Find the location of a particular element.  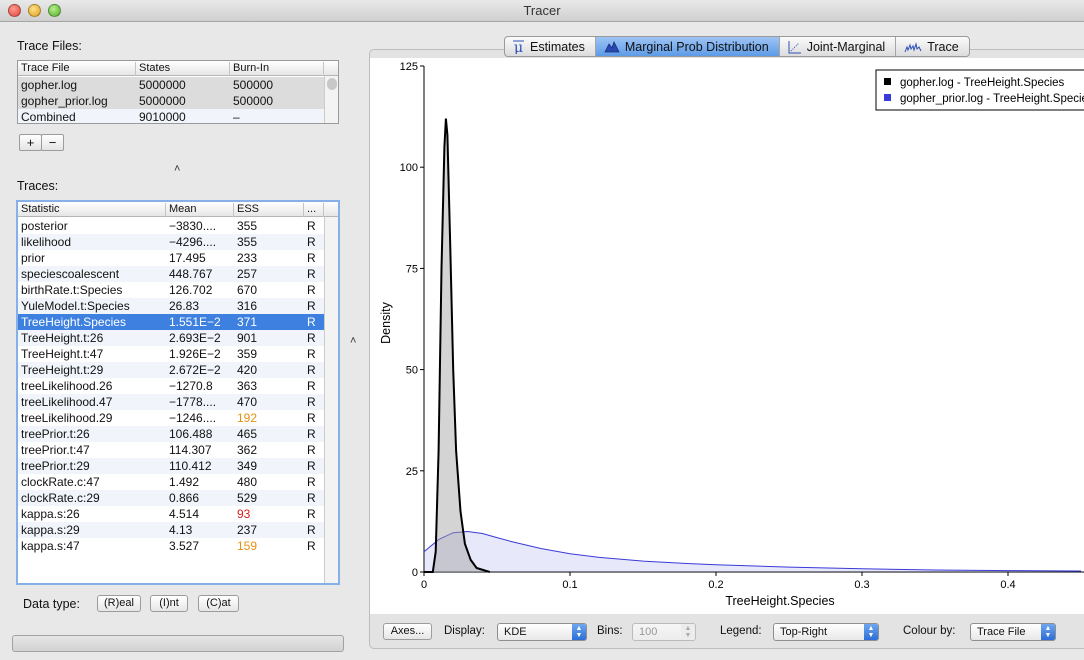

trace-mean: 4.514 is located at coordinates (184, 514).